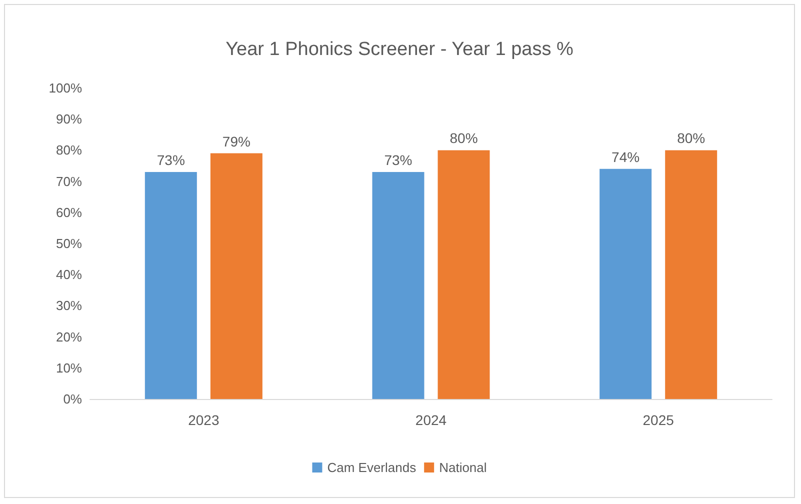  What do you see at coordinates (69, 336) in the screenshot?
I see `y-tick-label: 20%` at bounding box center [69, 336].